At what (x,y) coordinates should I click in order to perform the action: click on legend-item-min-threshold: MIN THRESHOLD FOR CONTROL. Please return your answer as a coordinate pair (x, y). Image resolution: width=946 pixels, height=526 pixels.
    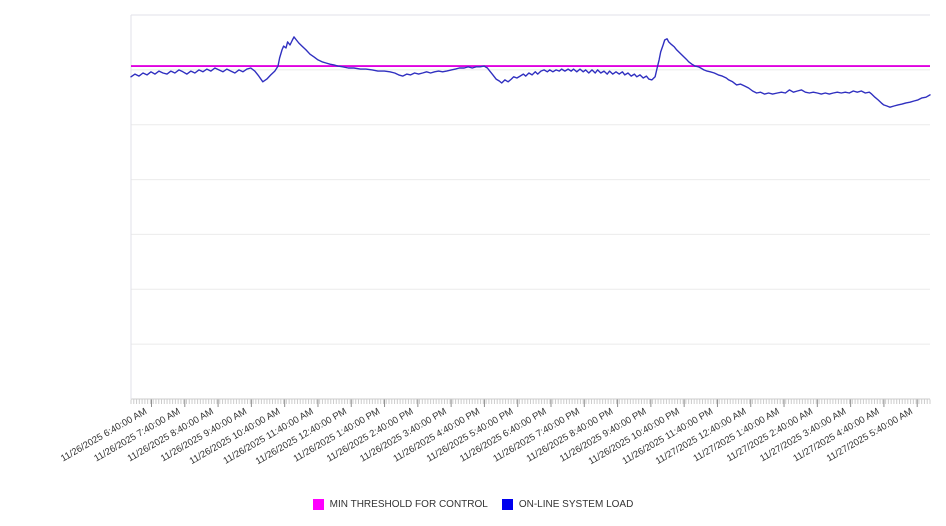
    Looking at the image, I should click on (400, 504).